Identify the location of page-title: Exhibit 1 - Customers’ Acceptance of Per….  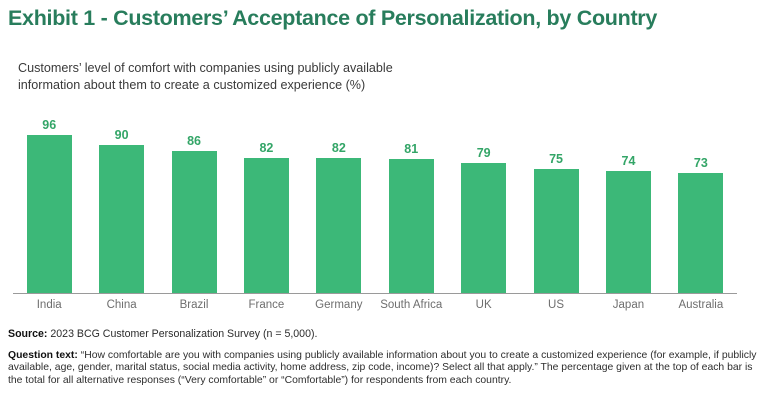
(333, 18).